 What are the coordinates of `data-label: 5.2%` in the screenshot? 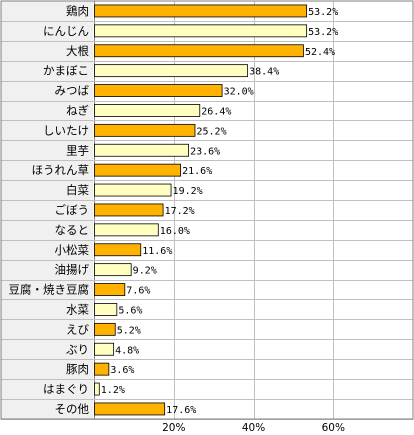 It's located at (129, 330).